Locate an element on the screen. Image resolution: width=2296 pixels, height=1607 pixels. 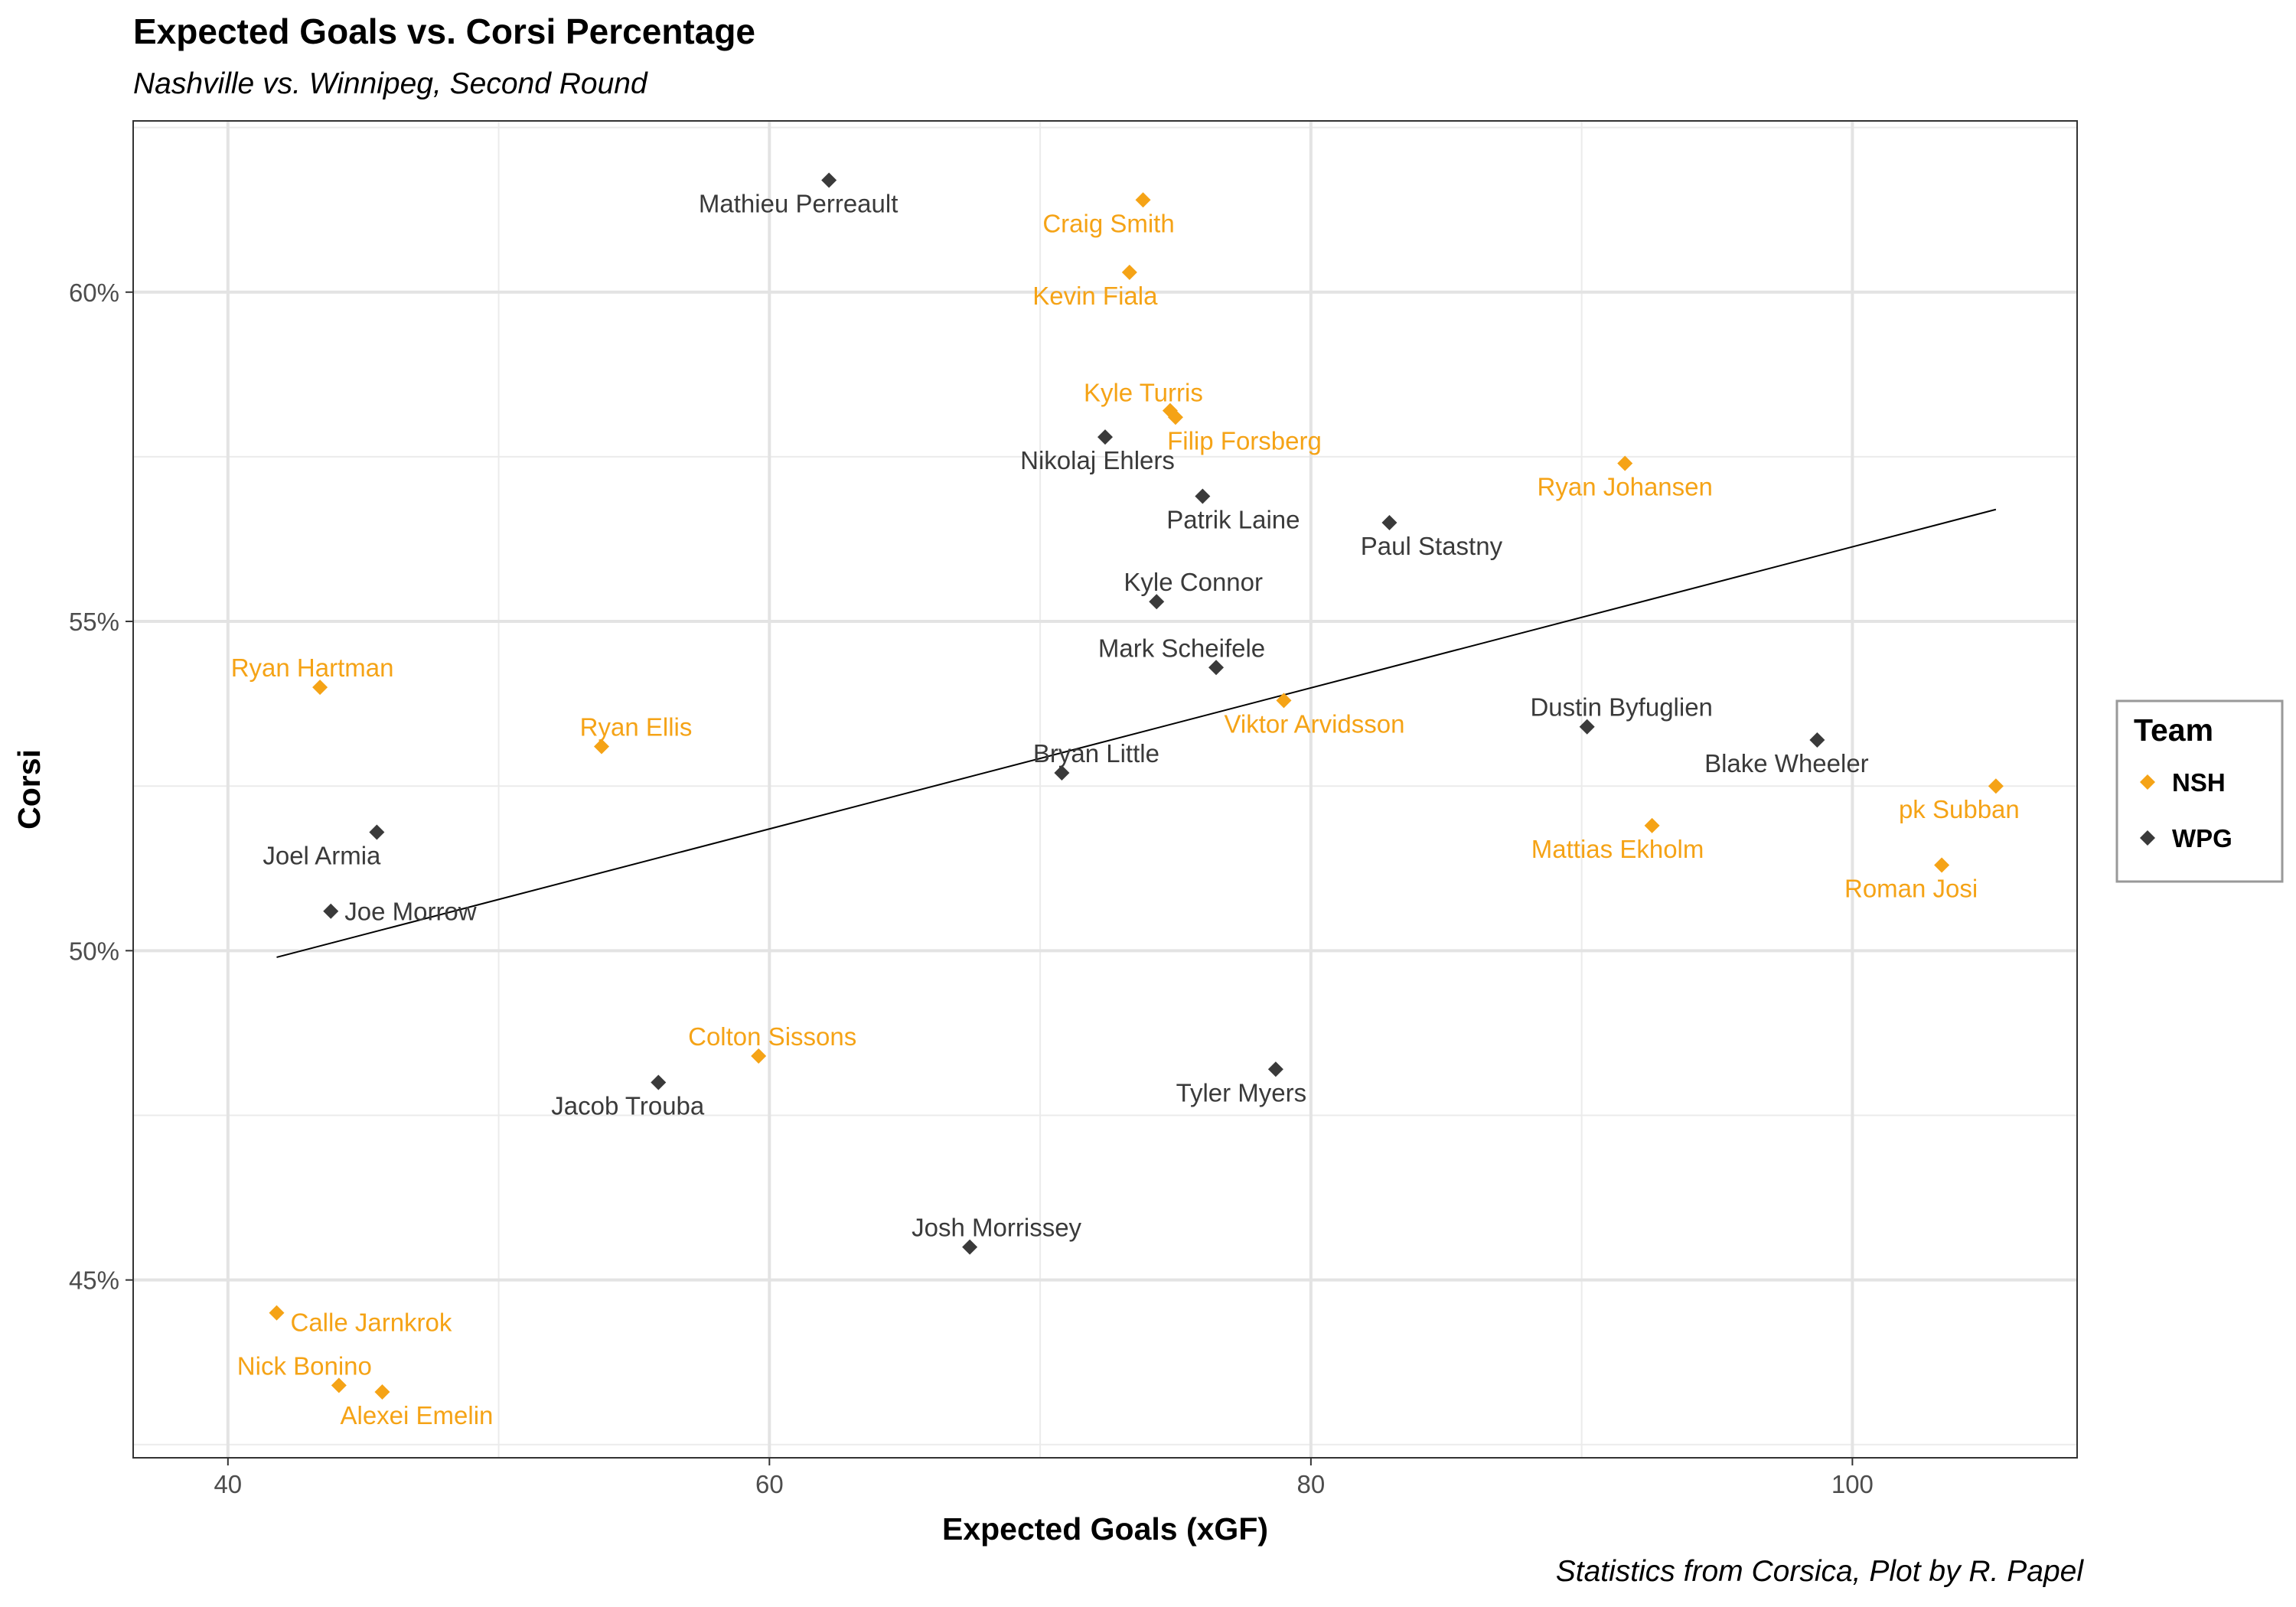
point-label: pk Subban is located at coordinates (1959, 809).